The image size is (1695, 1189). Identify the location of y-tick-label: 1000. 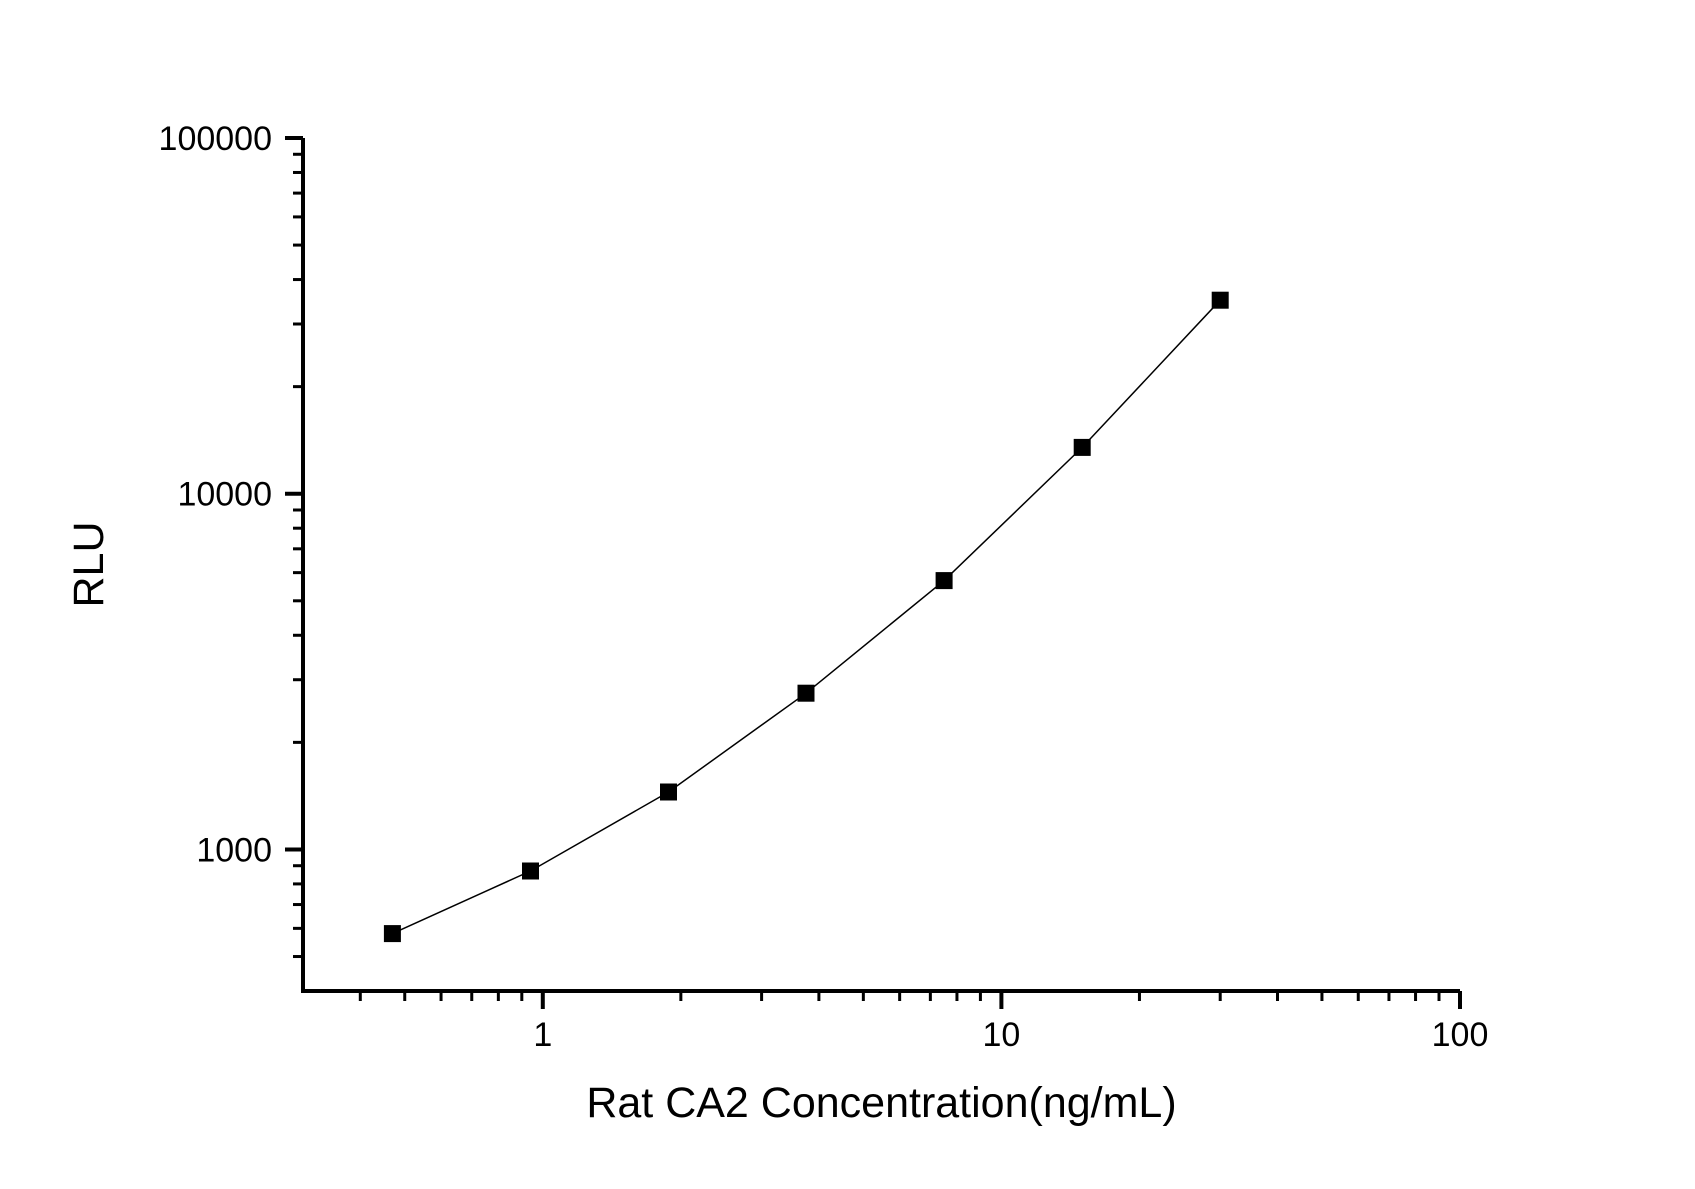
(234, 850).